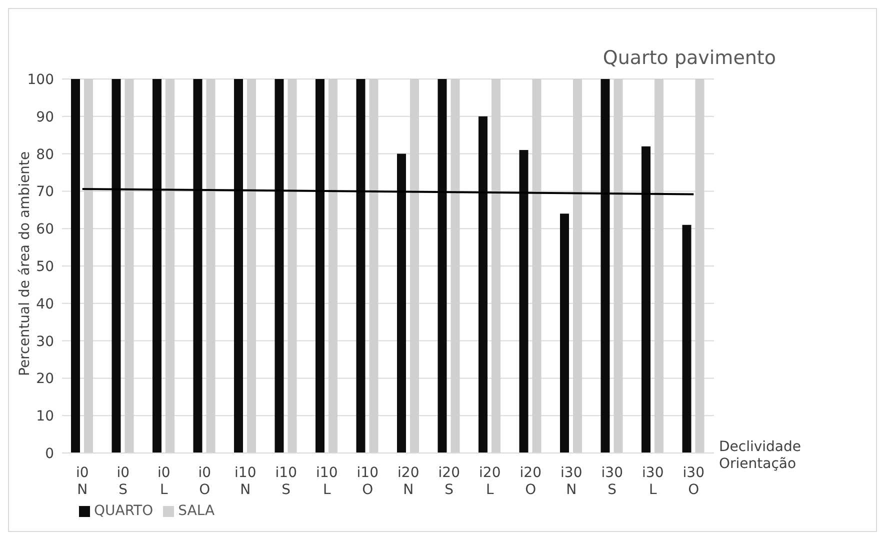 The image size is (883, 538). What do you see at coordinates (45, 154) in the screenshot?
I see `y-tick-label: 80` at bounding box center [45, 154].